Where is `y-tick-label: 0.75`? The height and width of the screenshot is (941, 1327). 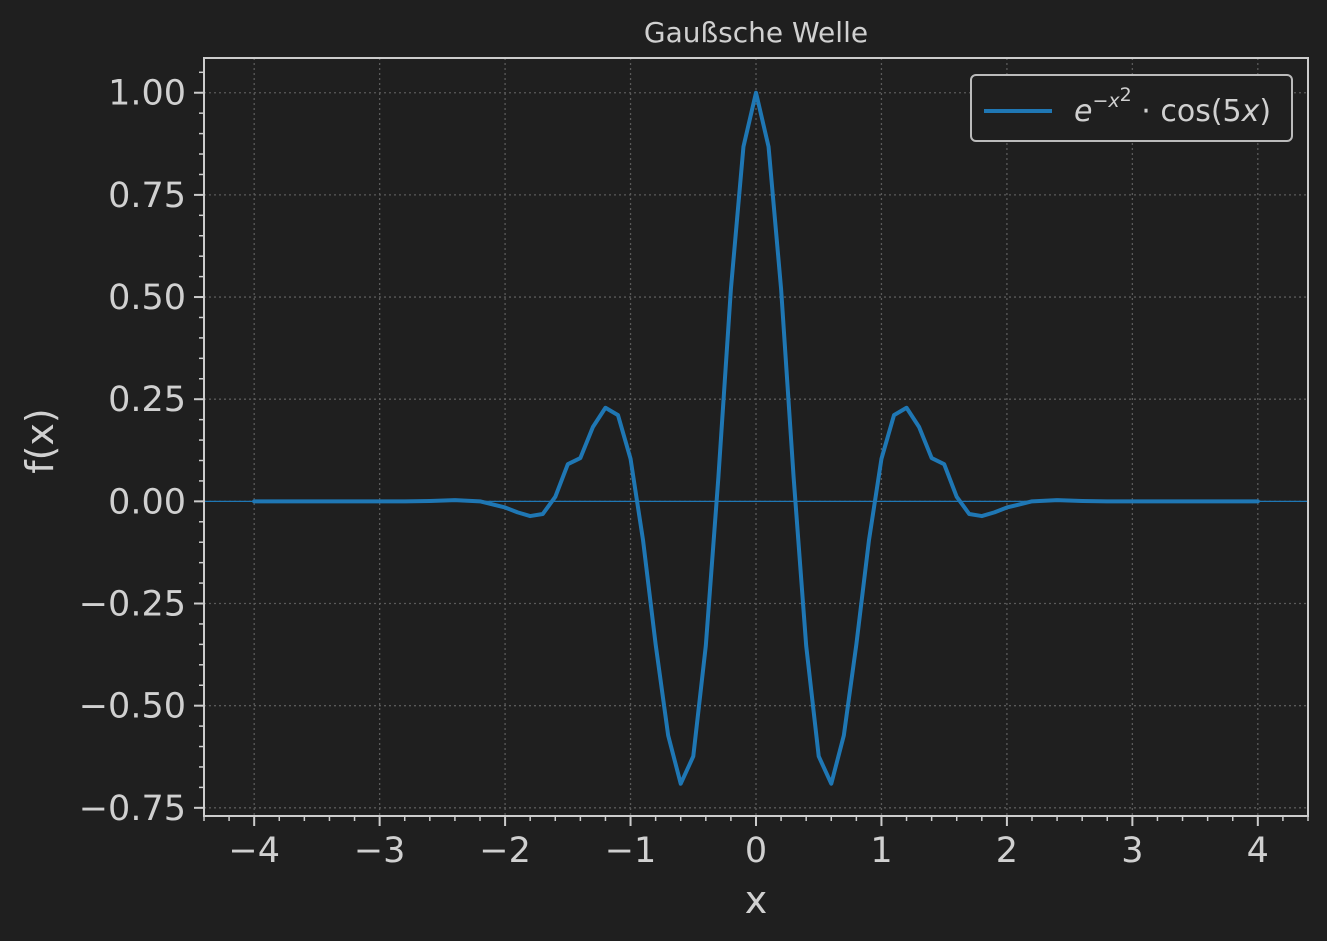 y-tick-label: 0.75 is located at coordinates (147, 196).